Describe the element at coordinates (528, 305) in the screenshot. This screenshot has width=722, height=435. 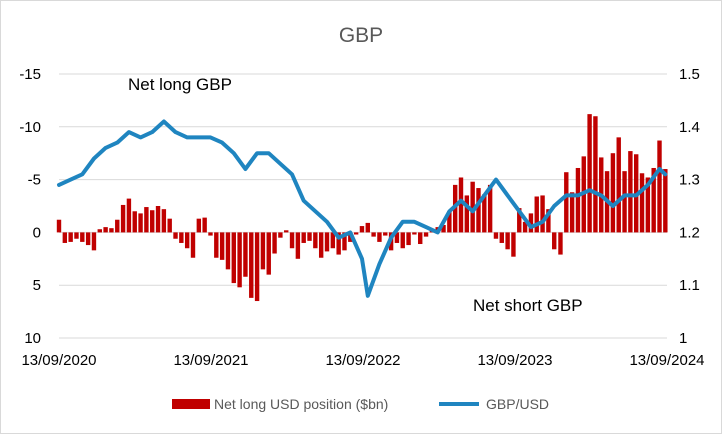
I see `annotation-net-short: Net short GBP` at that location.